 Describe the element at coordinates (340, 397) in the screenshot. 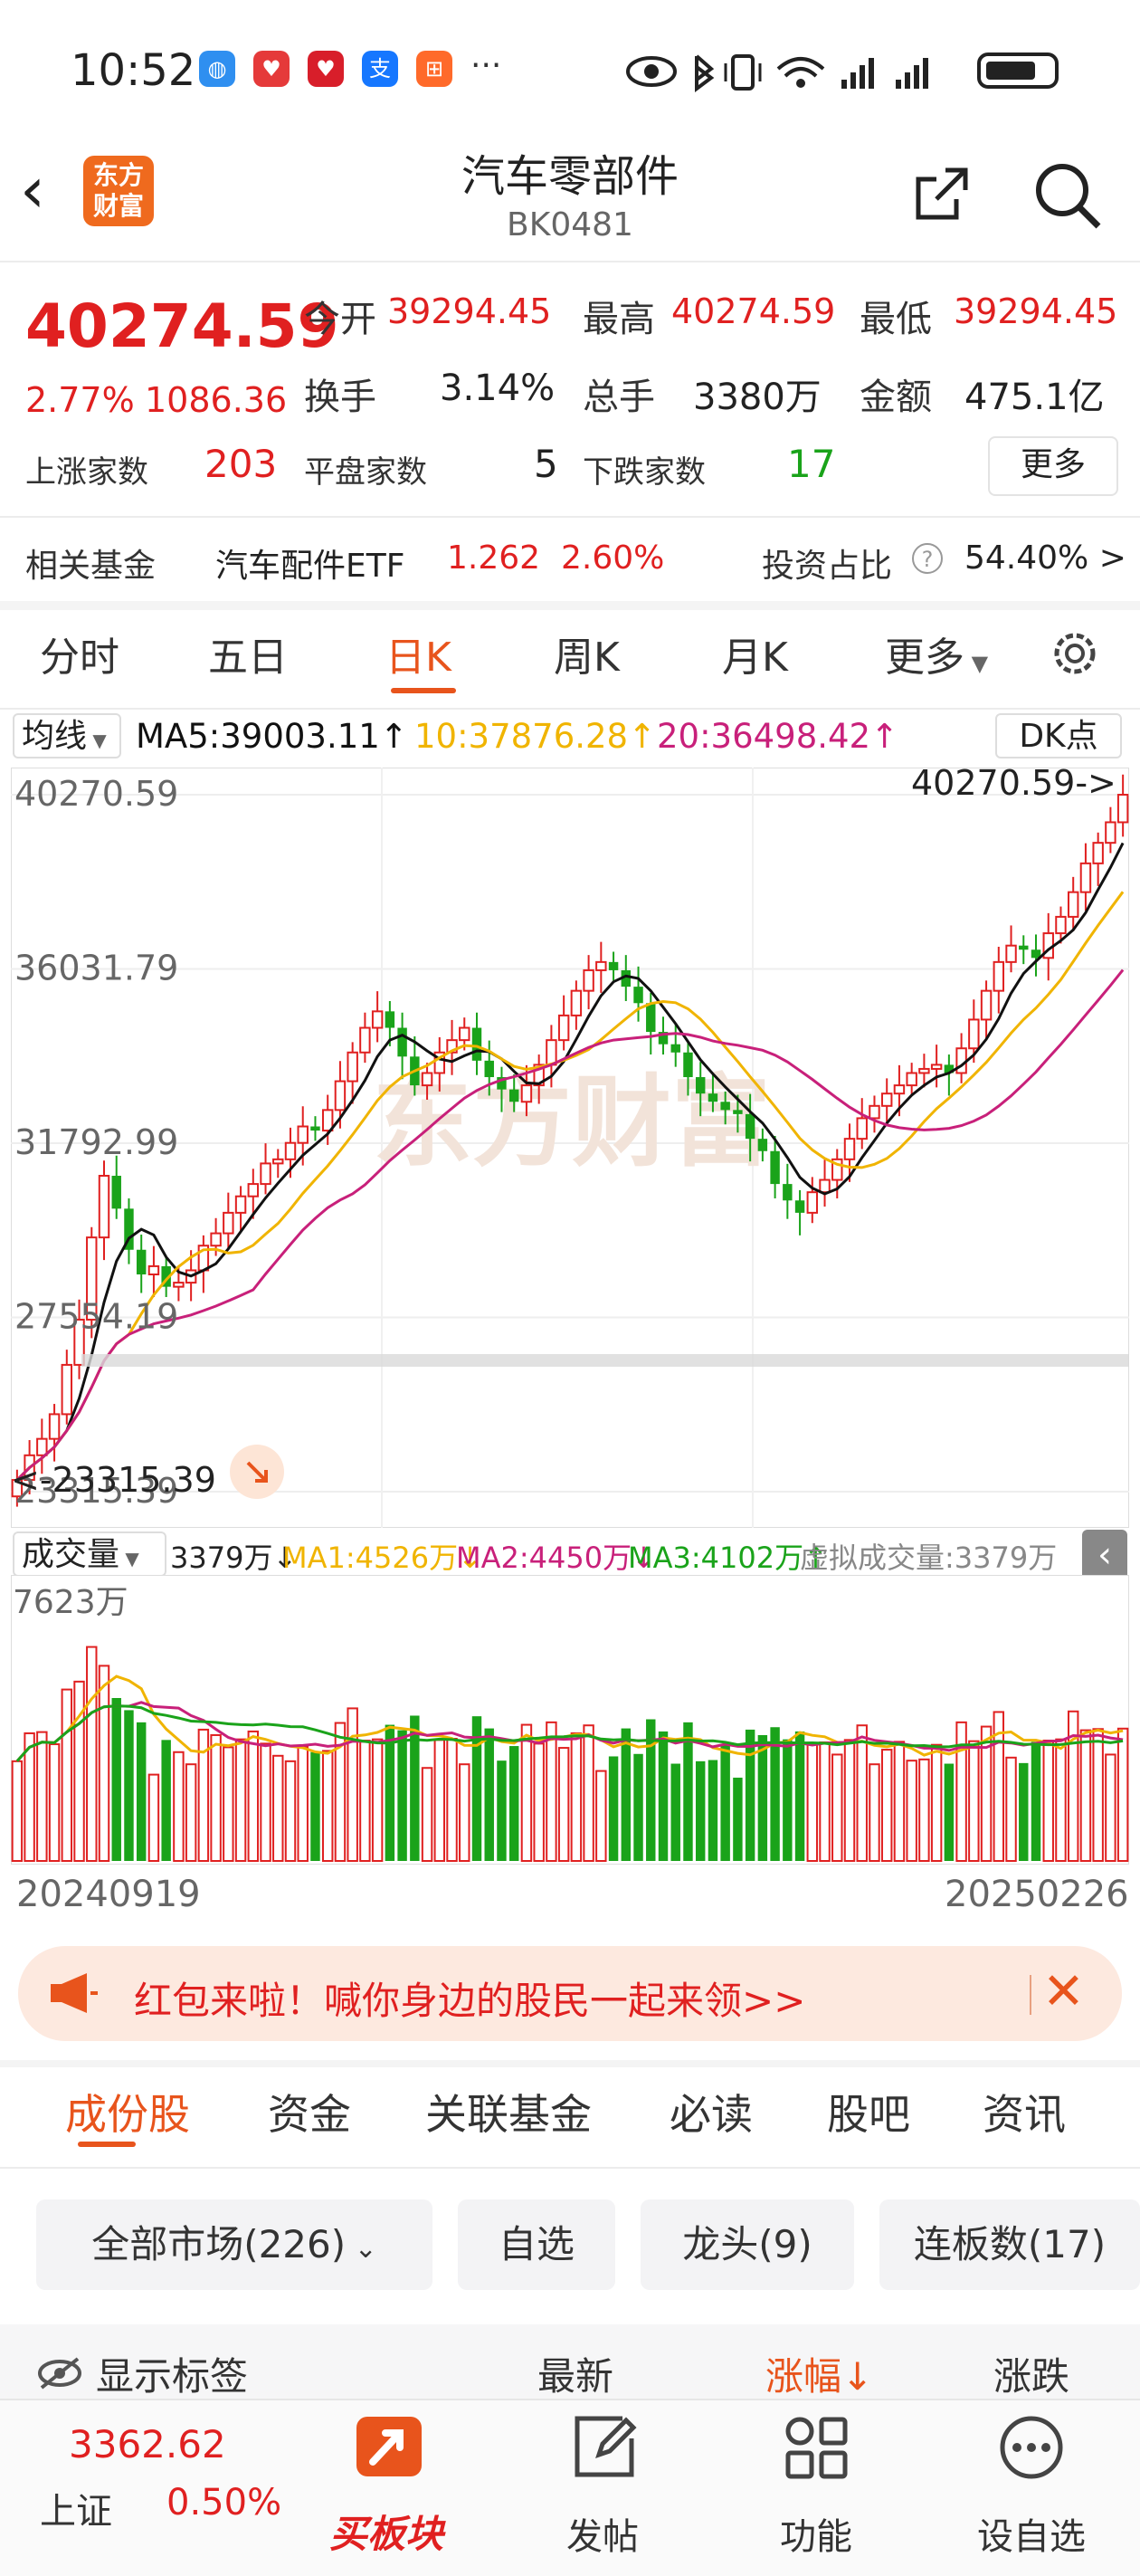

I see `turnover-label: 换手` at that location.